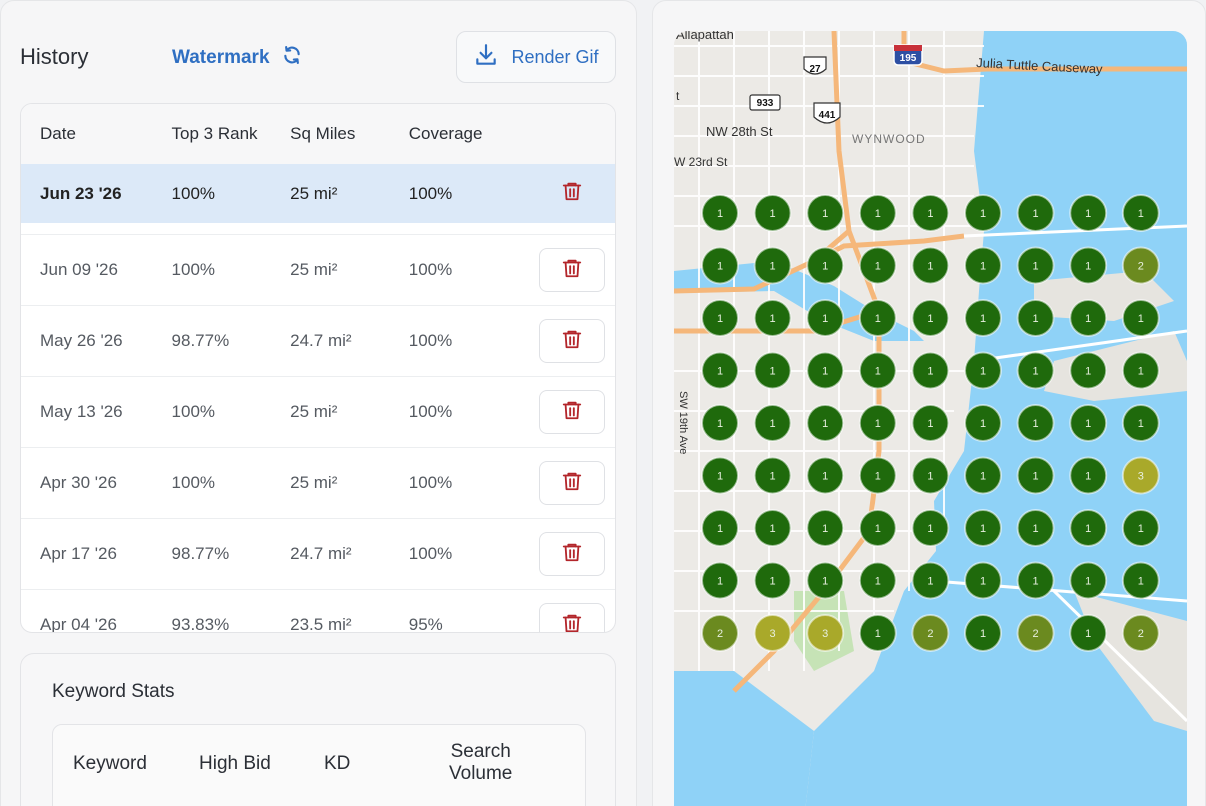 The width and height of the screenshot is (1206, 806). Describe the element at coordinates (536, 57) in the screenshot. I see `render-gif-button: Render Gif` at that location.